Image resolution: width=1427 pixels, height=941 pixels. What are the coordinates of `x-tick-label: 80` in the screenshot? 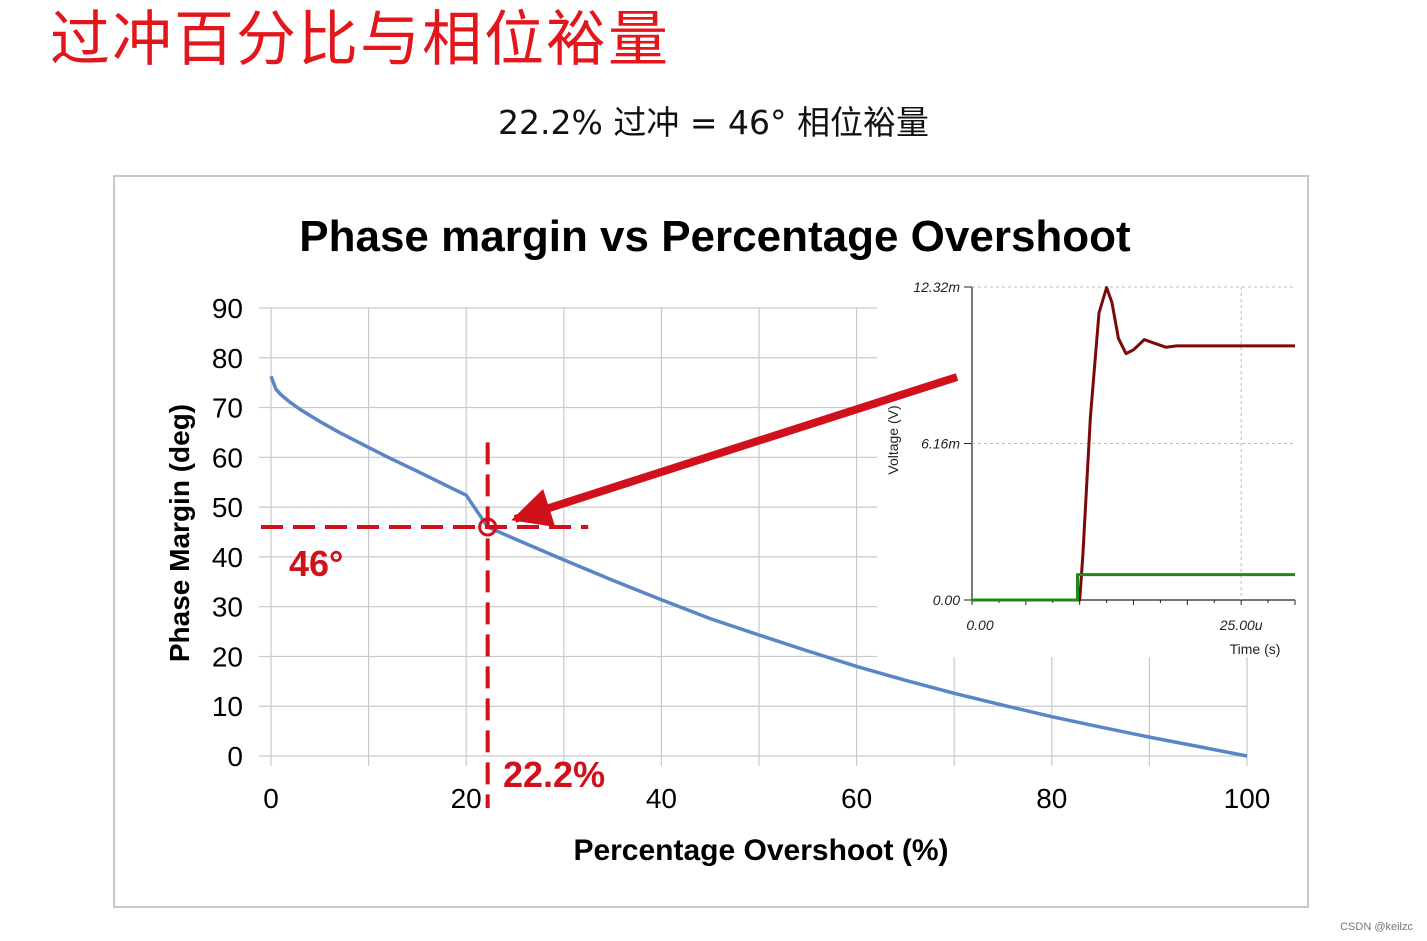 It's located at (1051, 798).